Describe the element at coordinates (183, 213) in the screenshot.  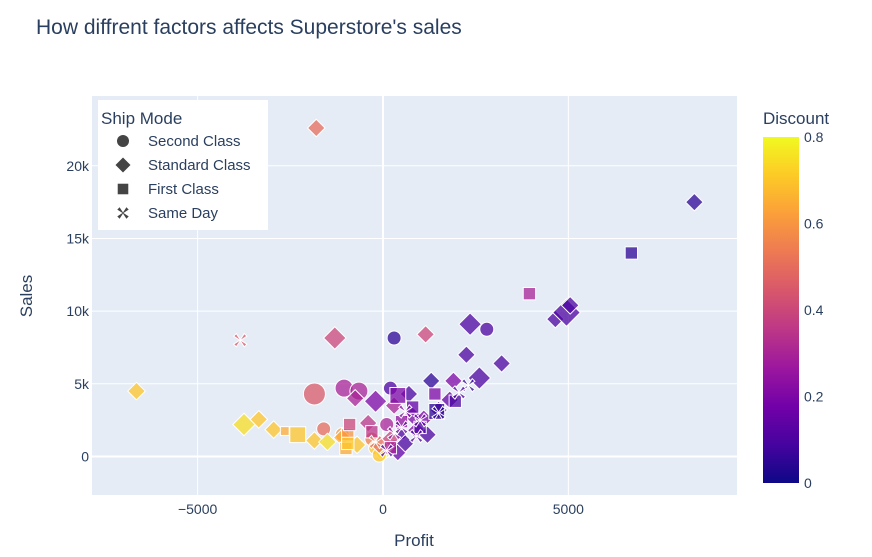
I see `legend-label: Same Day` at that location.